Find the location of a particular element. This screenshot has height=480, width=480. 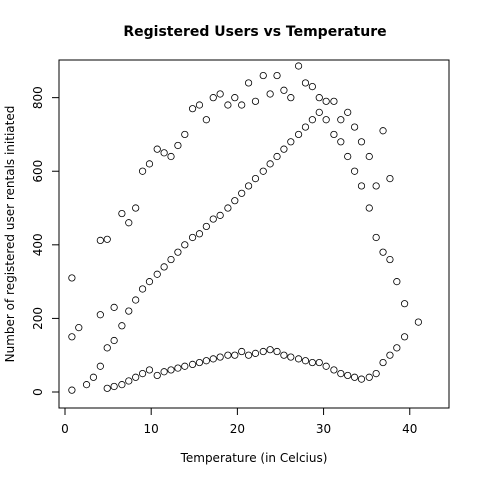

y-tick-label: 200 is located at coordinates (38, 318).